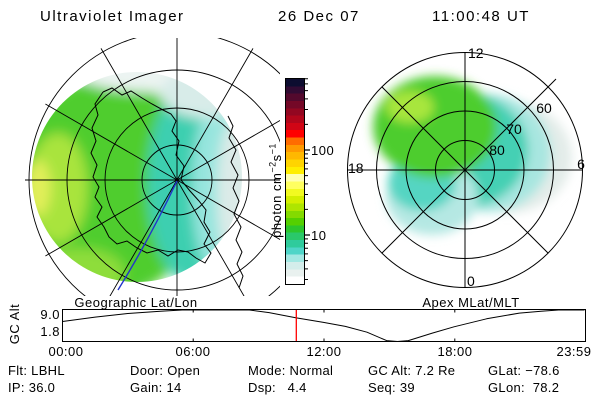  Describe the element at coordinates (50, 314) in the screenshot. I see `ytick-9: 9.0` at that location.